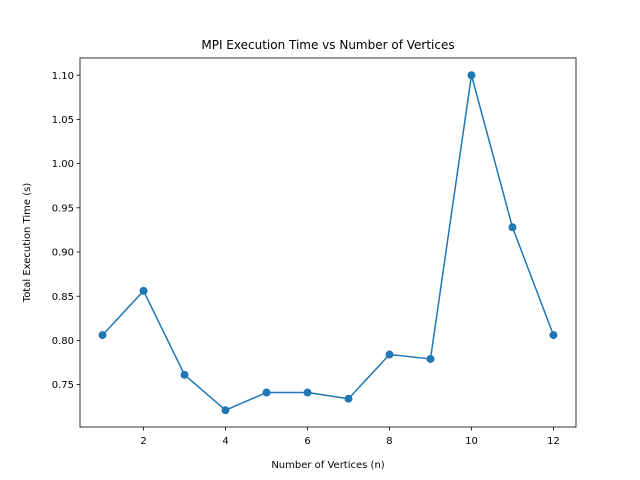 The height and width of the screenshot is (480, 640). What do you see at coordinates (63, 297) in the screenshot?
I see `y-tick-label: 0.85` at bounding box center [63, 297].